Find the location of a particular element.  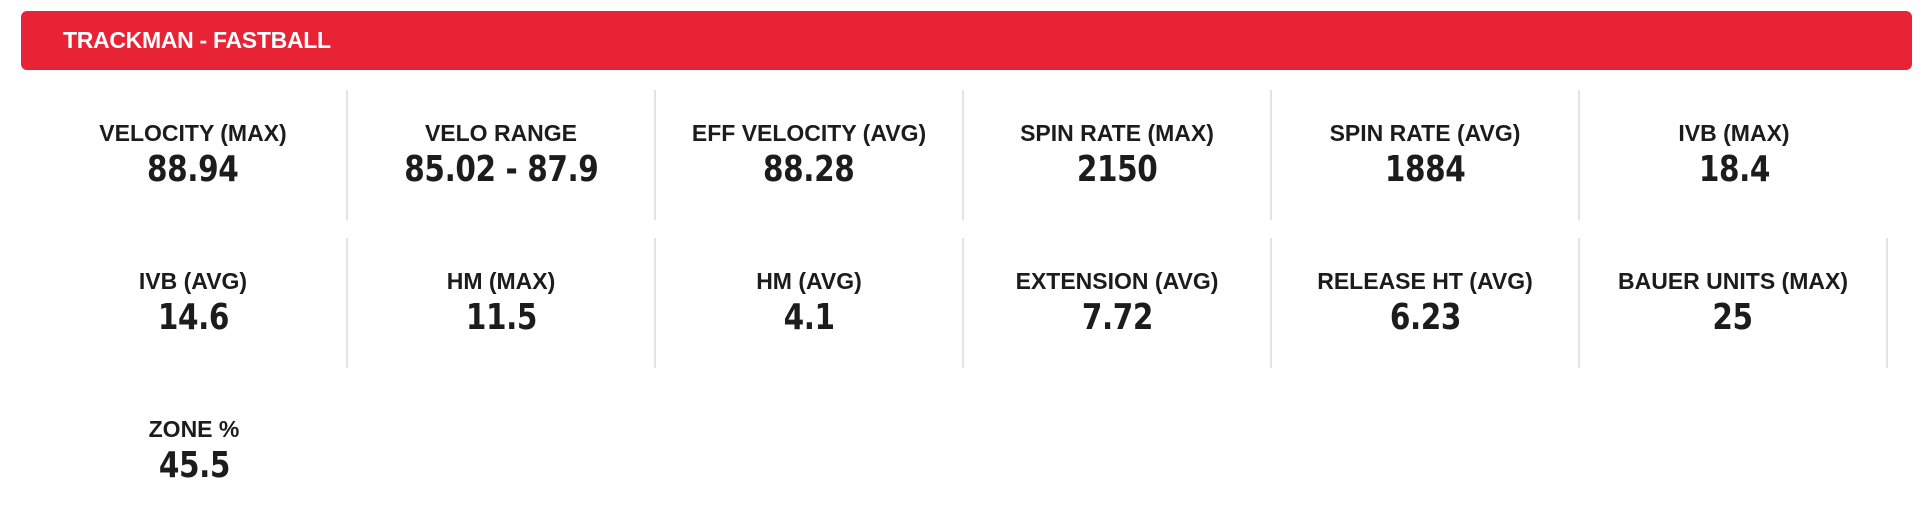

stat-value: 88.28 is located at coordinates (809, 169).